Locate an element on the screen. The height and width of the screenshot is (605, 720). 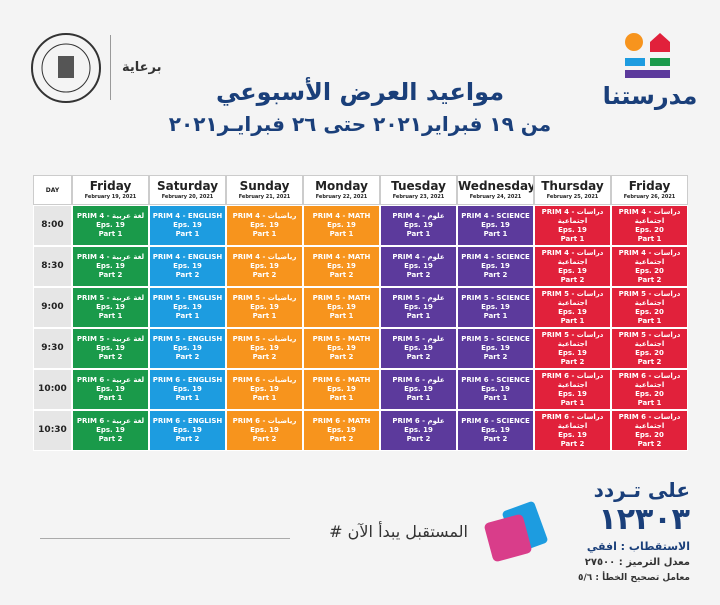
program-cell: PRIM 6 - MATH Eps. 19 Part 1 is located at coordinates (341, 389).